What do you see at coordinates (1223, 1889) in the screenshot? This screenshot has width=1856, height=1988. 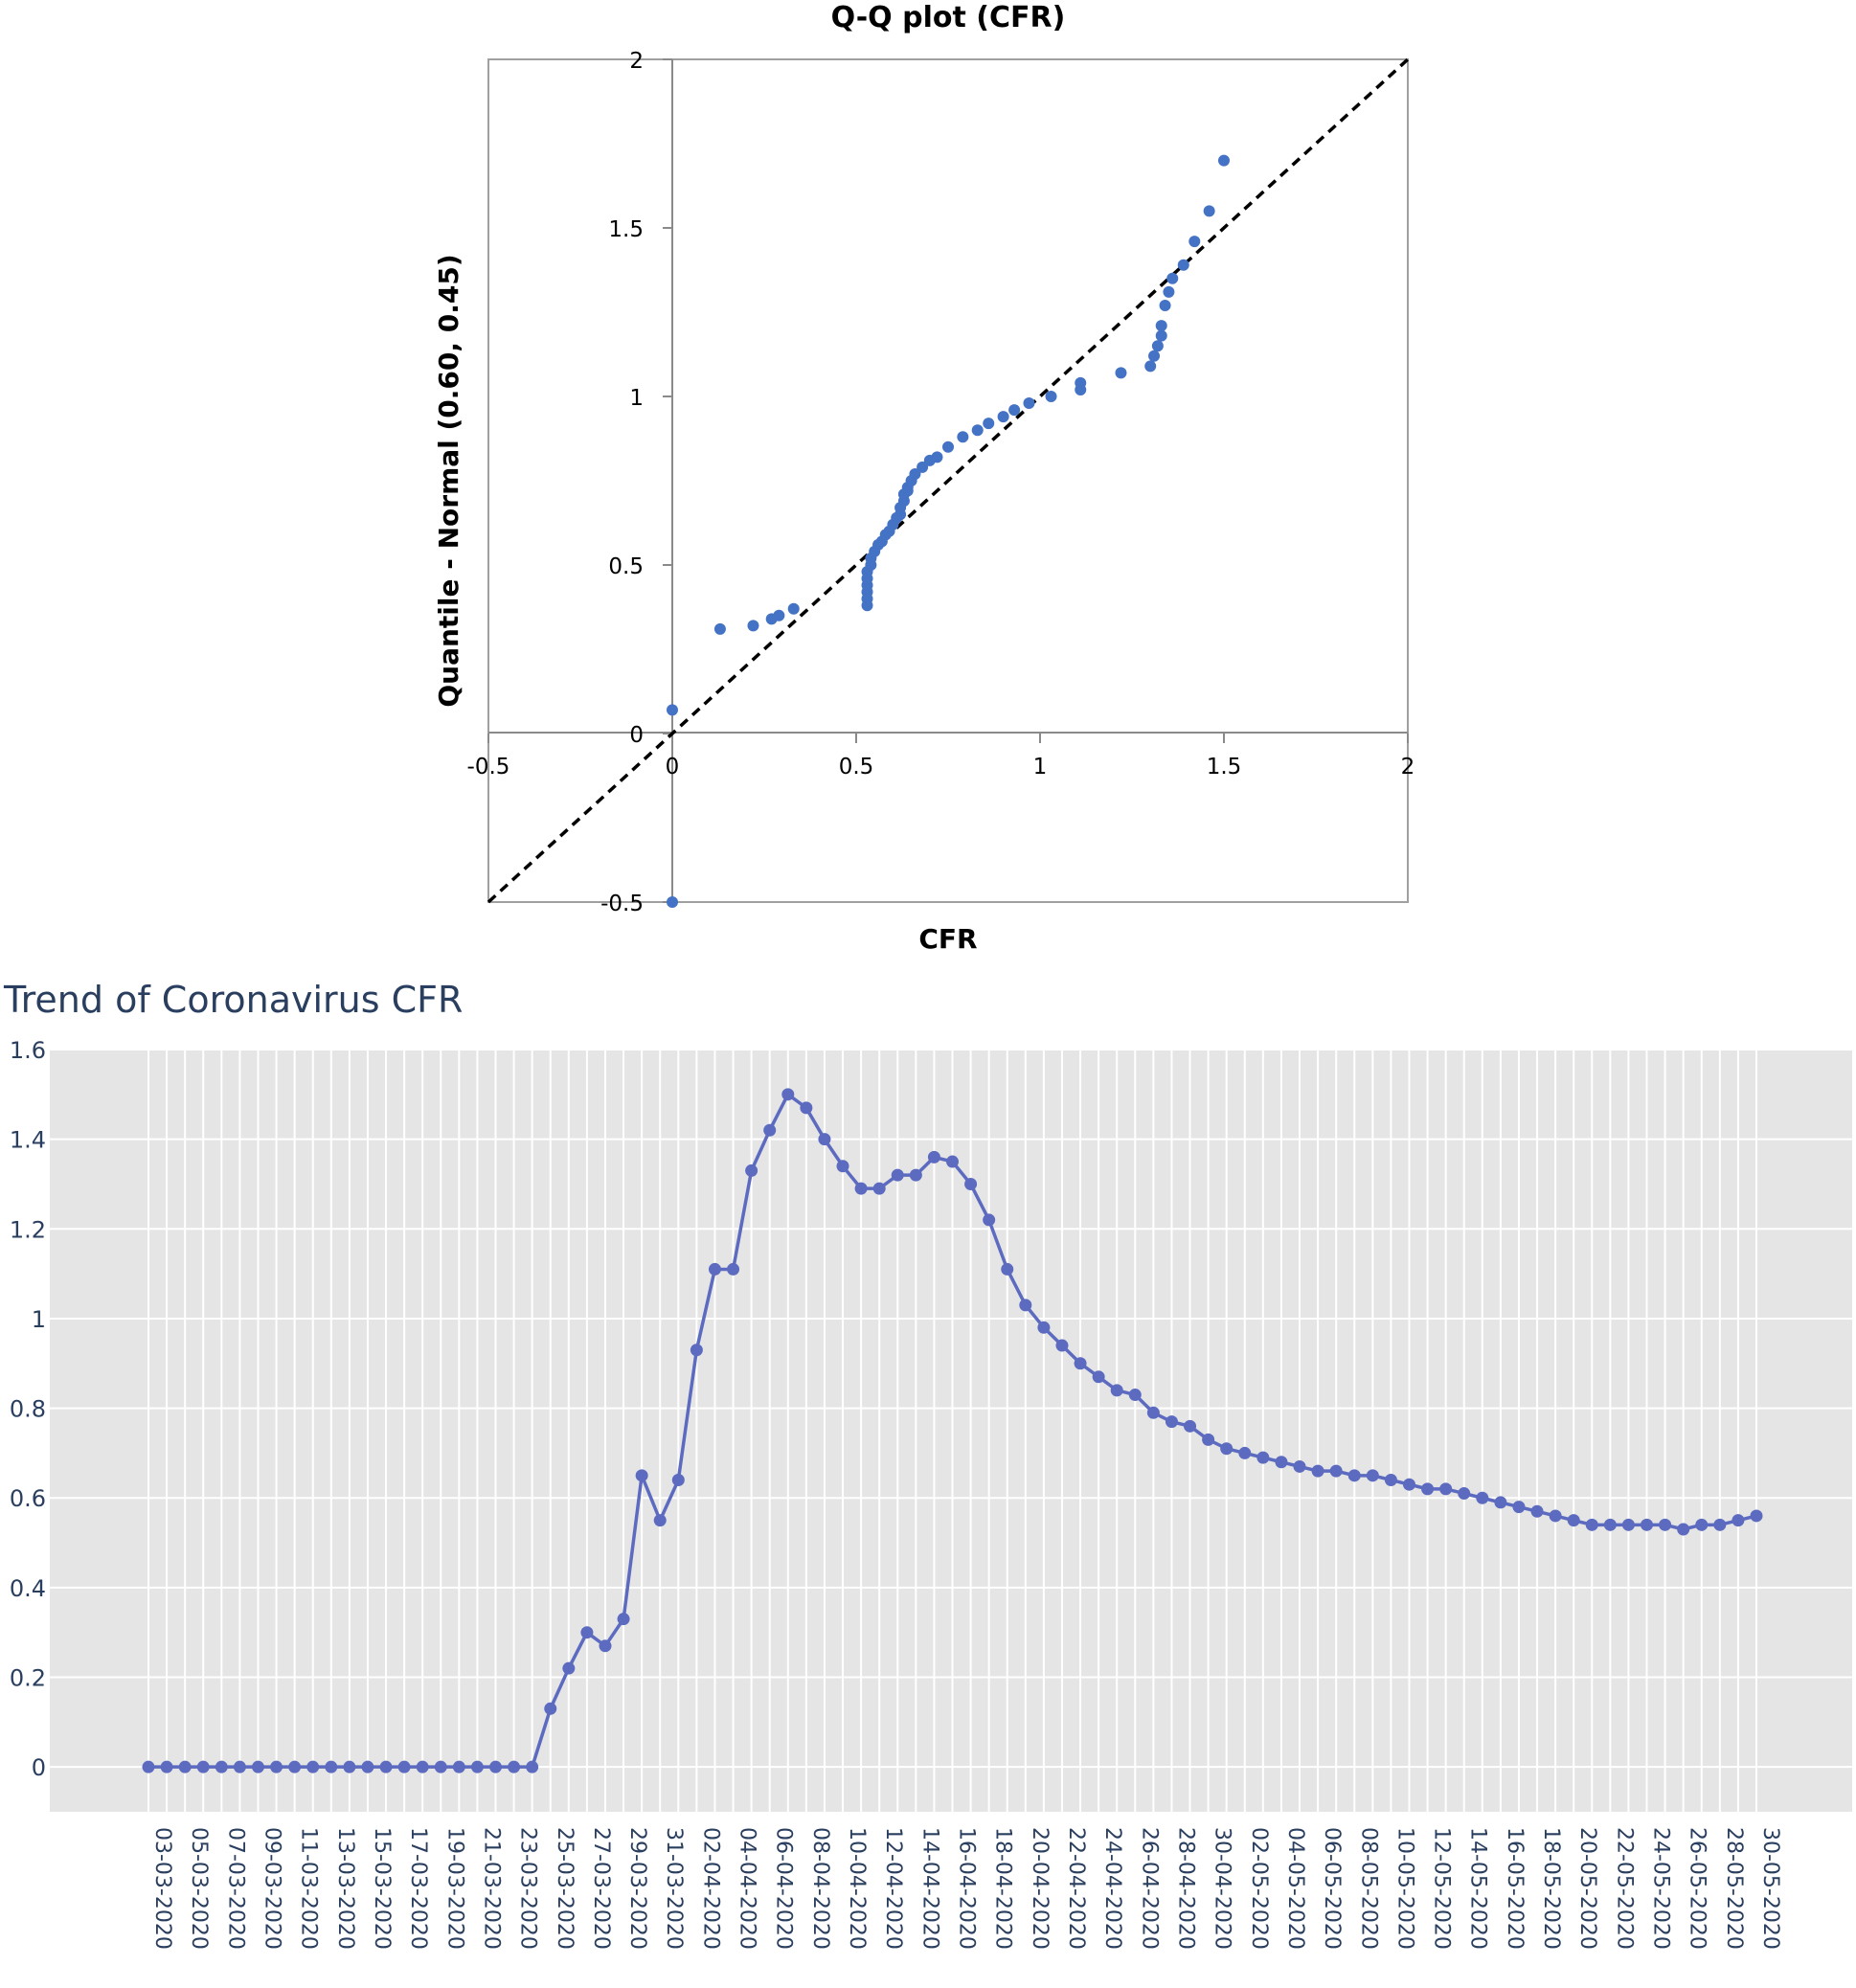 I see `trend-x-tick-label: 30-04-2020` at bounding box center [1223, 1889].